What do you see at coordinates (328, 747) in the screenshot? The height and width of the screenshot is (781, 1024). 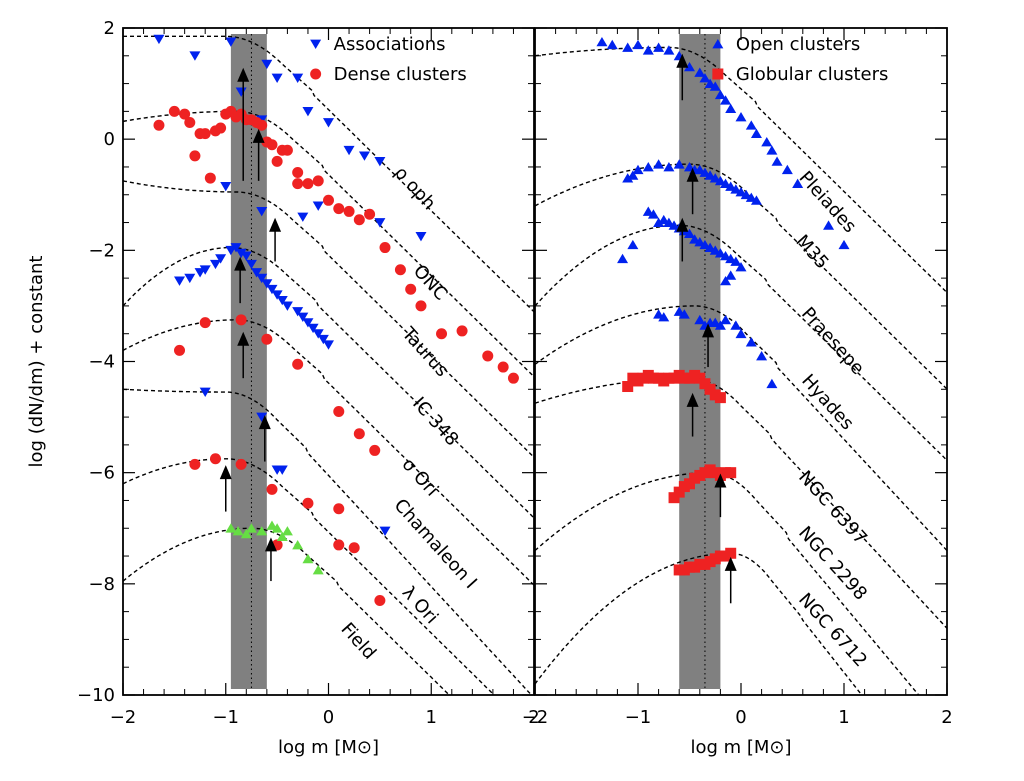 I see `x-axis-label: log m [M⊙]` at bounding box center [328, 747].